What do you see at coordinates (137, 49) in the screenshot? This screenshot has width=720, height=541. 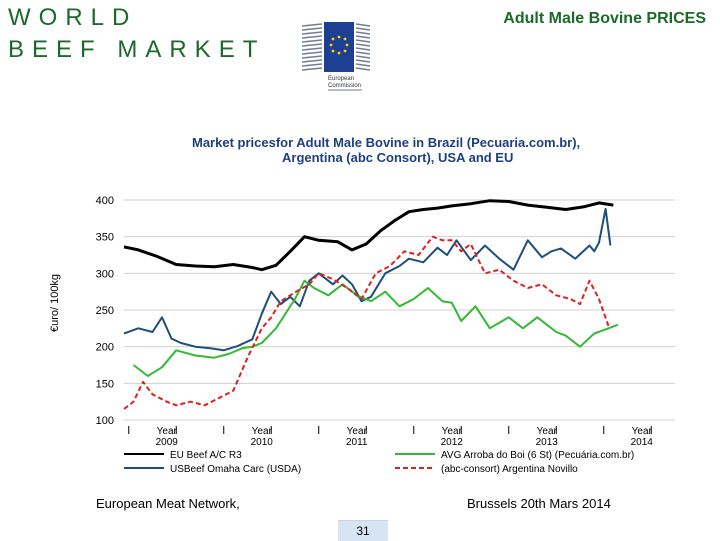 I see `header-beef-market-text: BEEF MARKET` at bounding box center [137, 49].